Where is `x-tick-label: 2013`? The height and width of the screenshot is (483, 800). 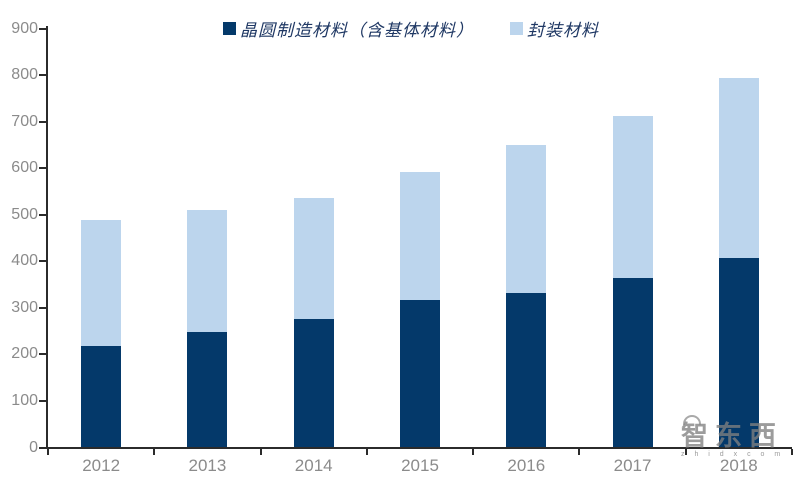
x-tick-label: 2013 is located at coordinates (207, 465).